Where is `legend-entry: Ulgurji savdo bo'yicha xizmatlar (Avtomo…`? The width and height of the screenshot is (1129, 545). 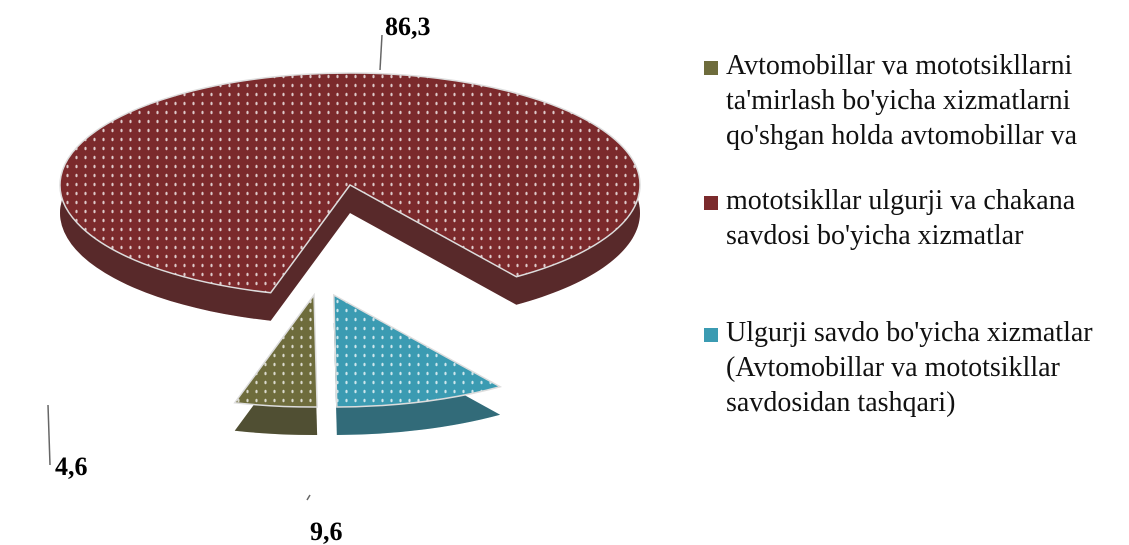 legend-entry: Ulgurji savdo bo'yicha xizmatlar (Avtomo… is located at coordinates (912, 367).